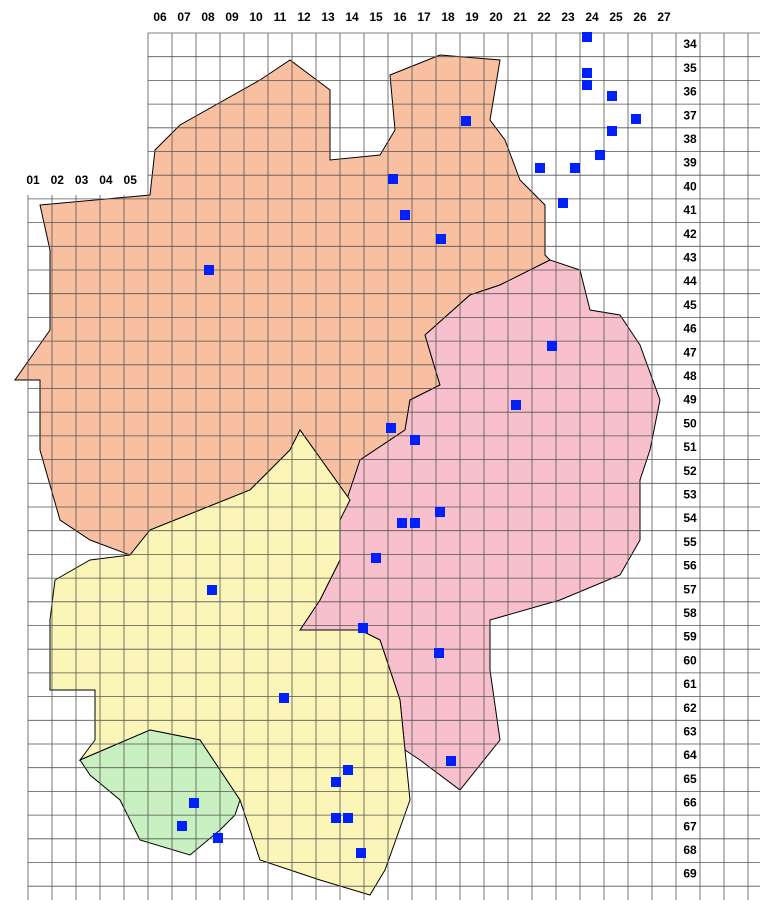 The width and height of the screenshot is (760, 906). Describe the element at coordinates (690, 684) in the screenshot. I see `row-label: 61` at that location.